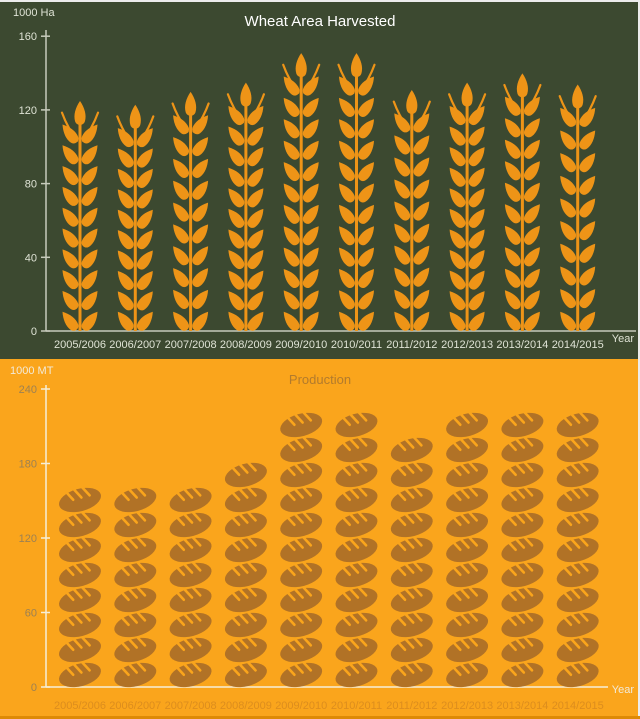 The width and height of the screenshot is (640, 719). I want to click on y-tick-label: 40, so click(31, 258).